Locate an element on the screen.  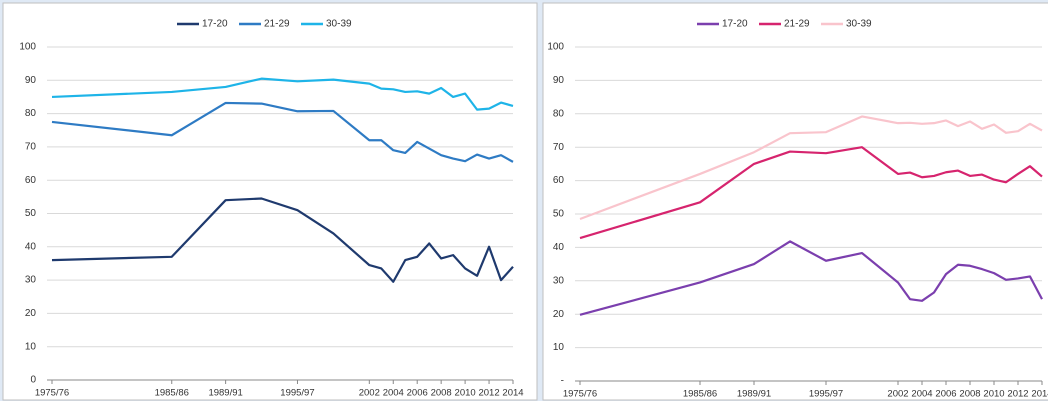
y-tick-label: - is located at coordinates (562, 381).